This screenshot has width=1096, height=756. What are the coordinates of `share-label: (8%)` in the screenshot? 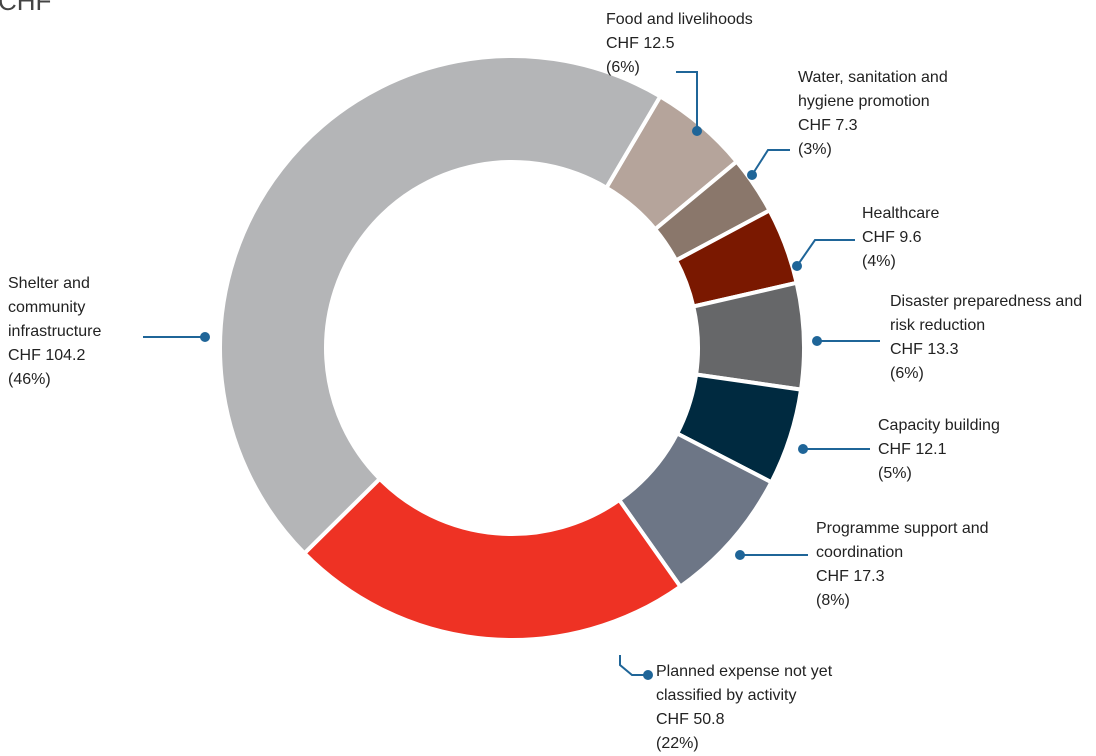 It's located at (833, 600).